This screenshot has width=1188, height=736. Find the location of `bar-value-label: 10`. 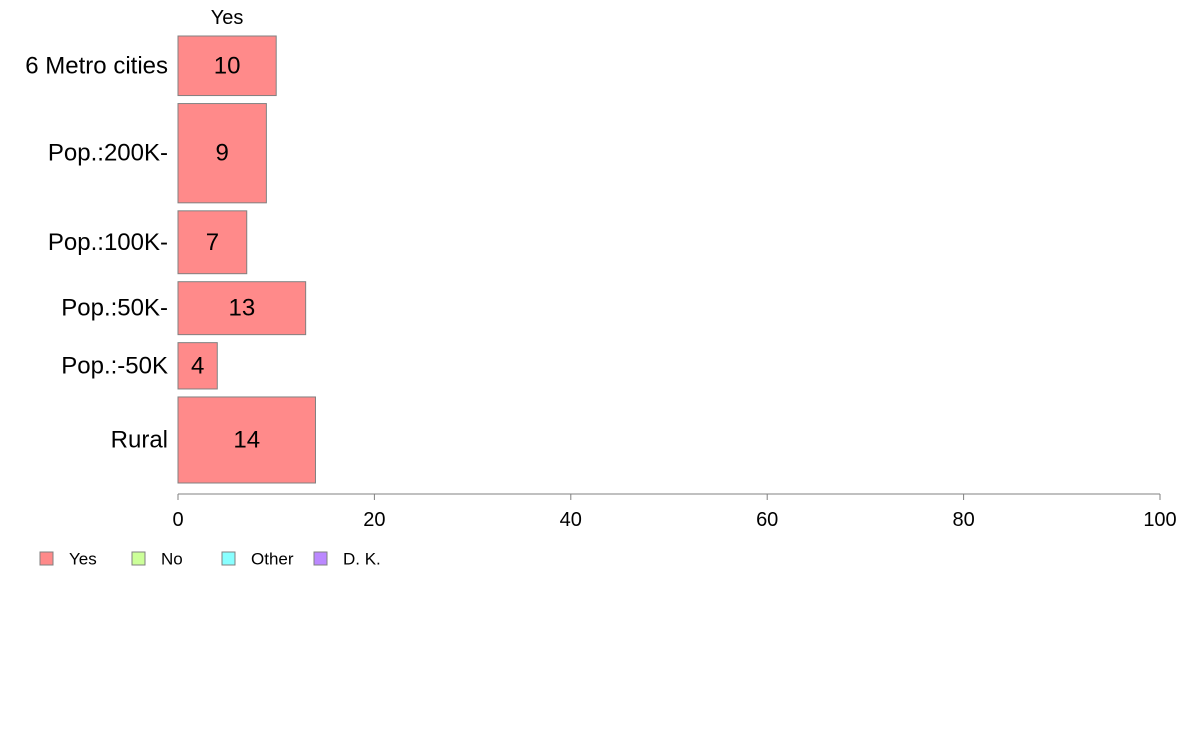

bar-value-label: 10 is located at coordinates (227, 65).